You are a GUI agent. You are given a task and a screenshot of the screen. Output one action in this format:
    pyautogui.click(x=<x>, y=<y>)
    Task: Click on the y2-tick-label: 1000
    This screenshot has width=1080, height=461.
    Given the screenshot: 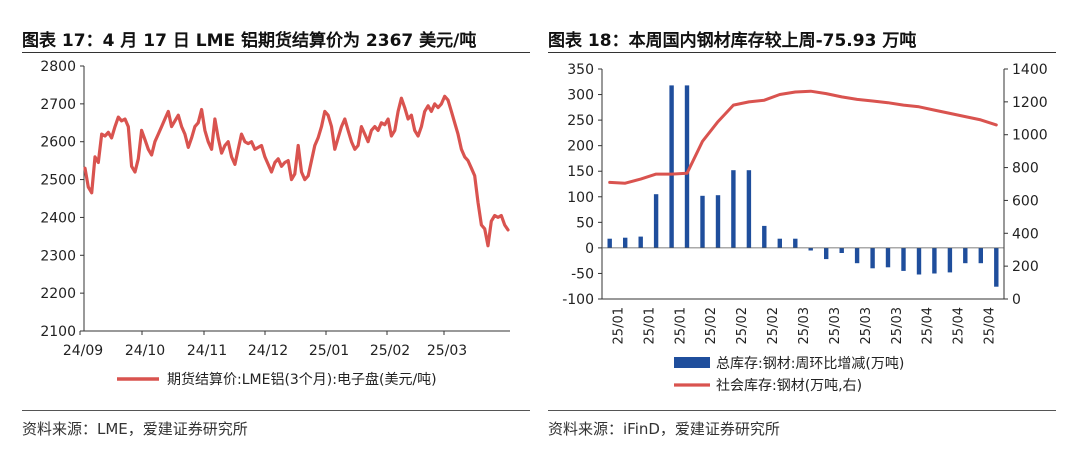 What is the action you would take?
    pyautogui.click(x=1030, y=136)
    